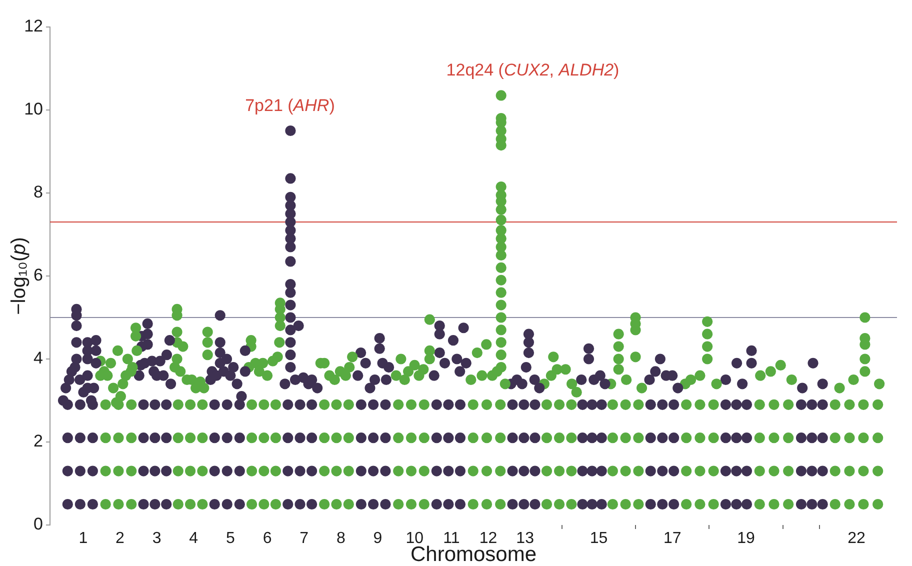 Image resolution: width=912 pixels, height=566 pixels. I want to click on x-tick-label: 22, so click(857, 539).